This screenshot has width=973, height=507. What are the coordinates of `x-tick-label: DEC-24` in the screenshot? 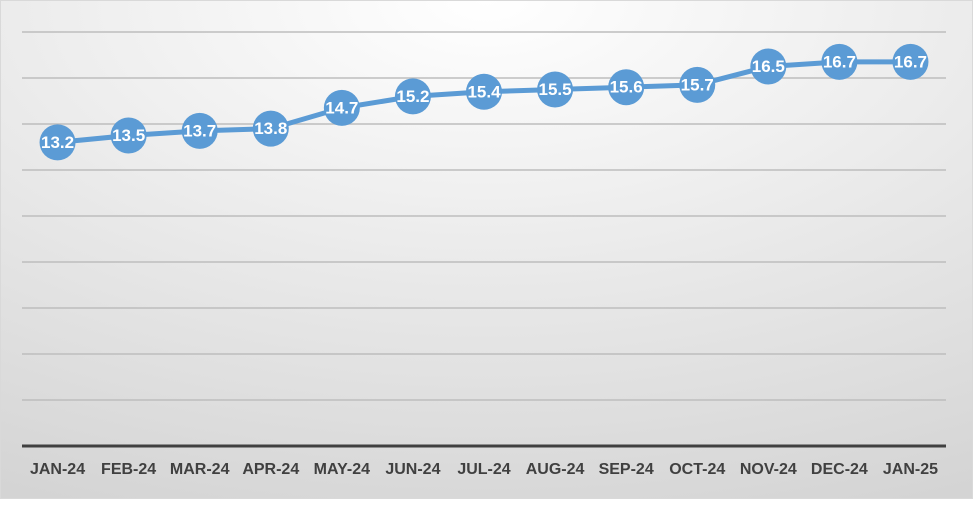 It's located at (839, 469).